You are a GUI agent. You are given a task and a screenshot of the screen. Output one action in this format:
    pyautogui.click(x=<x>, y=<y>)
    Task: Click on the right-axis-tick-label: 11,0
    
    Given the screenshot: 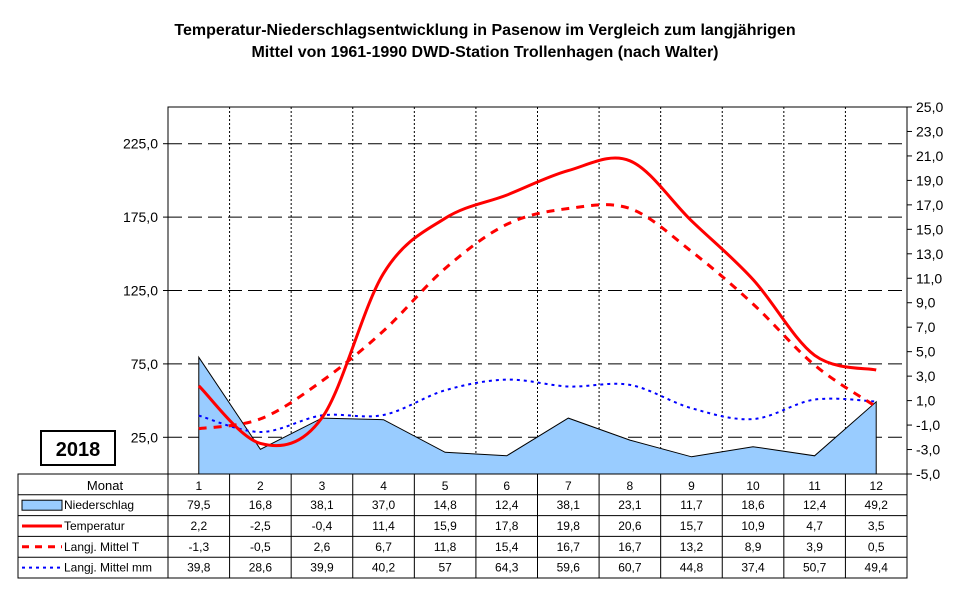 What is the action you would take?
    pyautogui.click(x=929, y=278)
    